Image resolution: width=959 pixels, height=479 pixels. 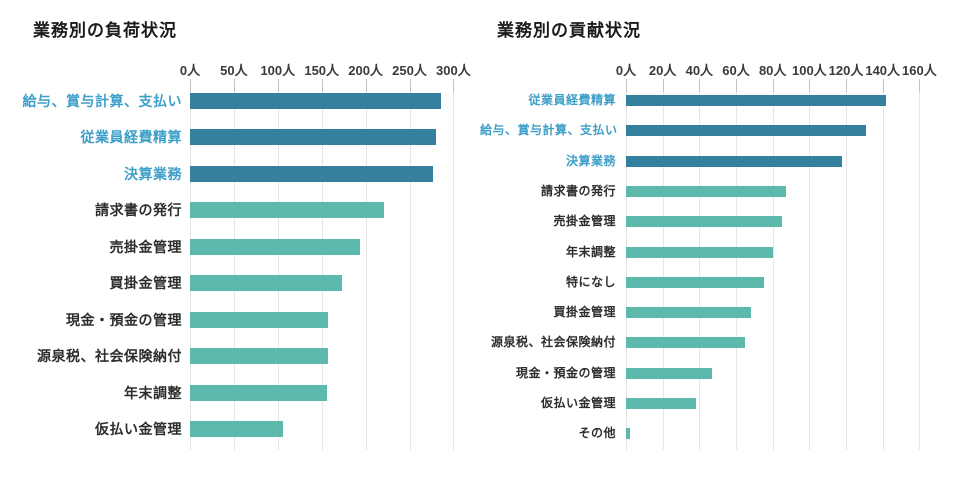 I want to click on workload-chart-title: 業務別の負荷状況, so click(x=105, y=30).